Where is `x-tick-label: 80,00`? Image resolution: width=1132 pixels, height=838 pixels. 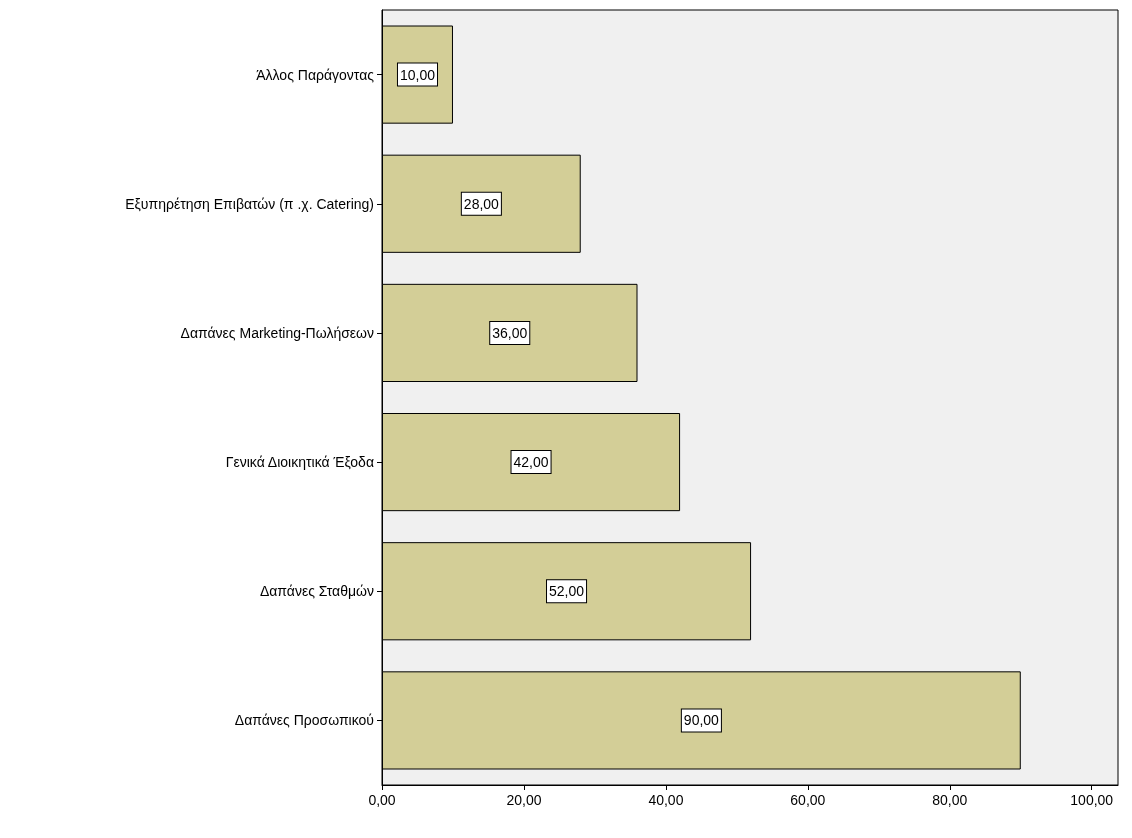
x-tick-label: 80,00 is located at coordinates (950, 800).